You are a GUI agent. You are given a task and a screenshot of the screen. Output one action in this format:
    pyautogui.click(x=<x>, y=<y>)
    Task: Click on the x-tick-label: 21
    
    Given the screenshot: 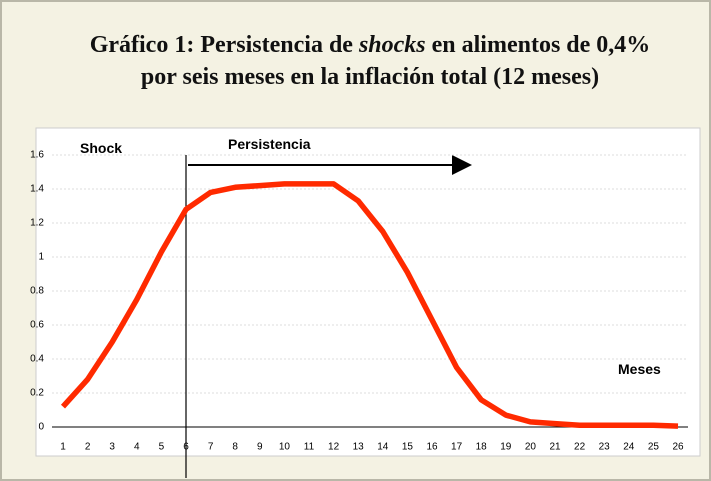 What is the action you would take?
    pyautogui.click(x=555, y=447)
    